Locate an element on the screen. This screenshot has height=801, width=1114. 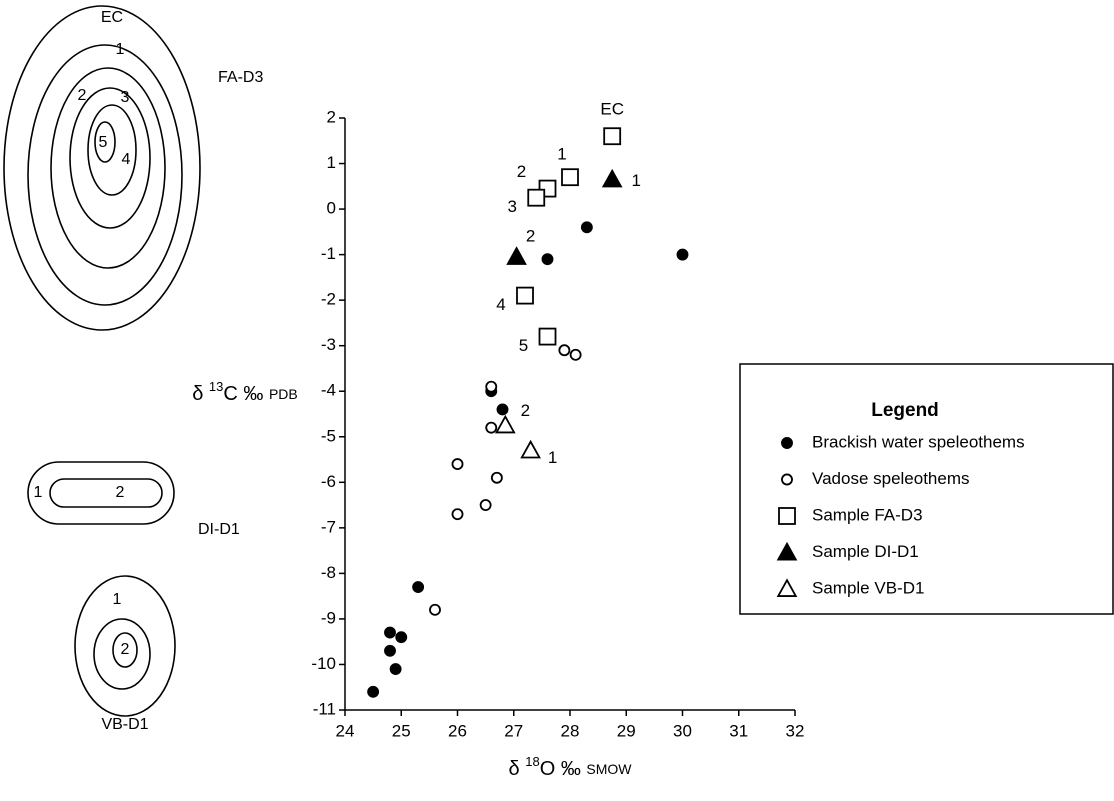
y-tick-label: -1 is located at coordinates (328, 253).